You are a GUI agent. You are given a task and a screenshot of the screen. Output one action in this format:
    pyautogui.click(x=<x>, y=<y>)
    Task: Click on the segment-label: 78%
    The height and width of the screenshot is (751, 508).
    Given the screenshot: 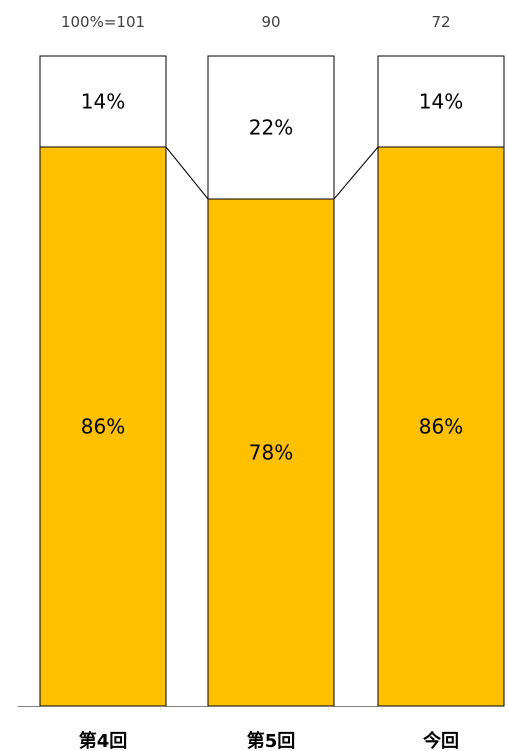 What is the action you would take?
    pyautogui.click(x=271, y=453)
    